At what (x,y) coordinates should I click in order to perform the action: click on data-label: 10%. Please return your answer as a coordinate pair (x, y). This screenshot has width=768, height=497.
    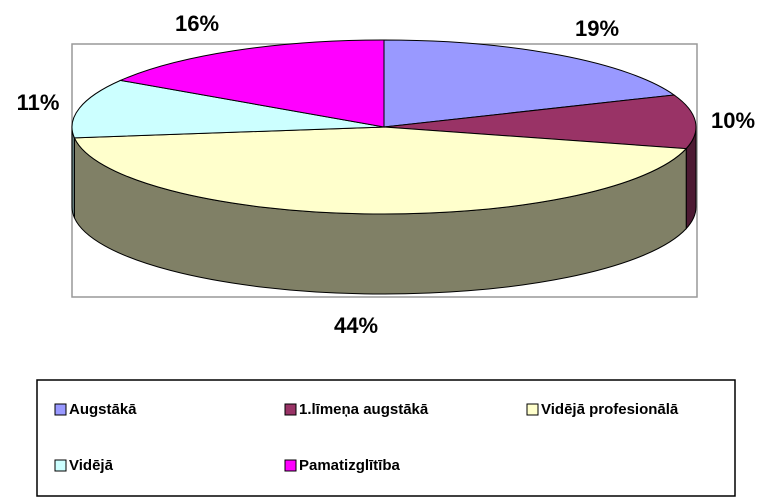
    Looking at the image, I should click on (733, 120).